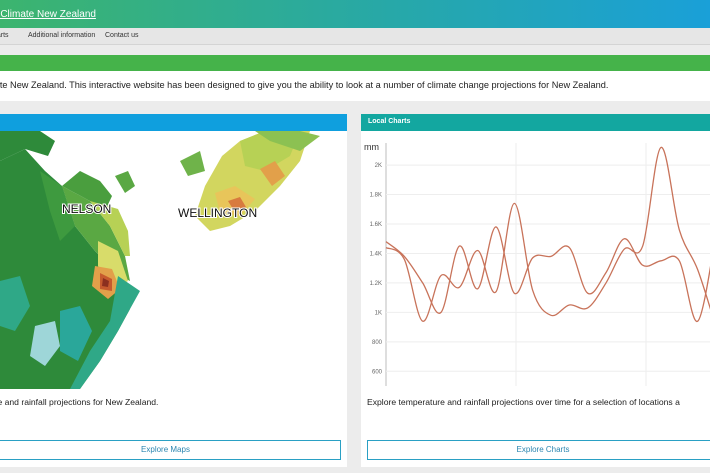 This screenshot has height=473, width=710. I want to click on nav-item-charts: harts, so click(4, 35).